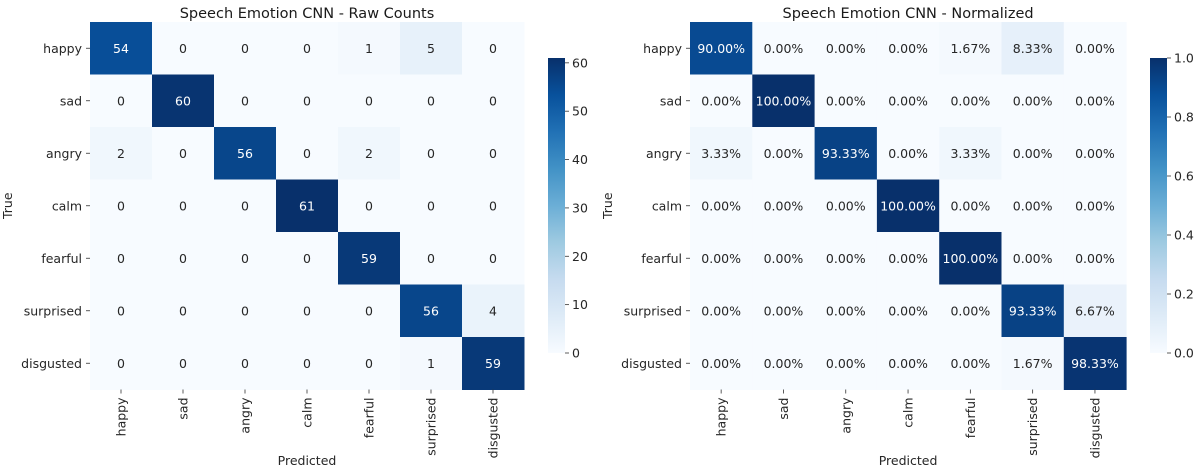  Describe the element at coordinates (1184, 353) in the screenshot. I see `colorbar-tick-label: 0.0` at that location.